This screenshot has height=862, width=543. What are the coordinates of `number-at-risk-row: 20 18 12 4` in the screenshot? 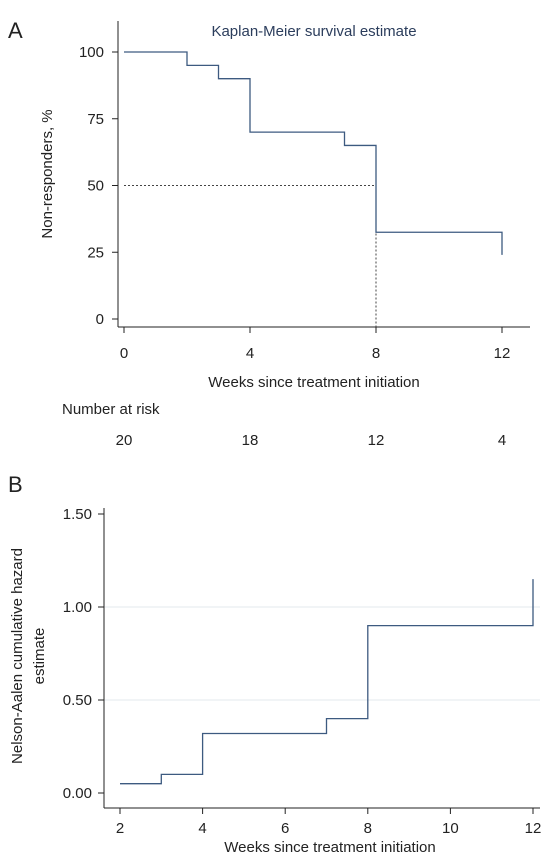 It's located at (311, 440).